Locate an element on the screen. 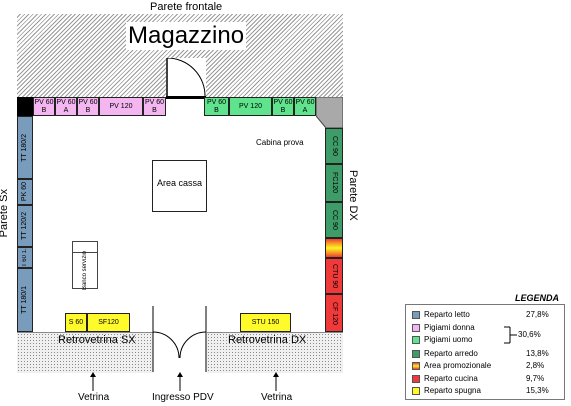  legend-value: 27,8% is located at coordinates (537, 314).